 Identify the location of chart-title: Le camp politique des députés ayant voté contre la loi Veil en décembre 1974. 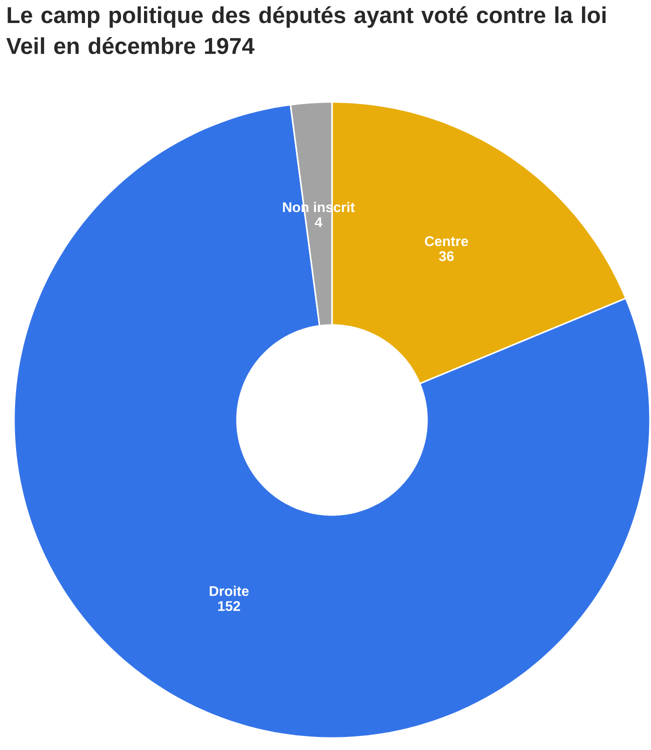
(306, 30).